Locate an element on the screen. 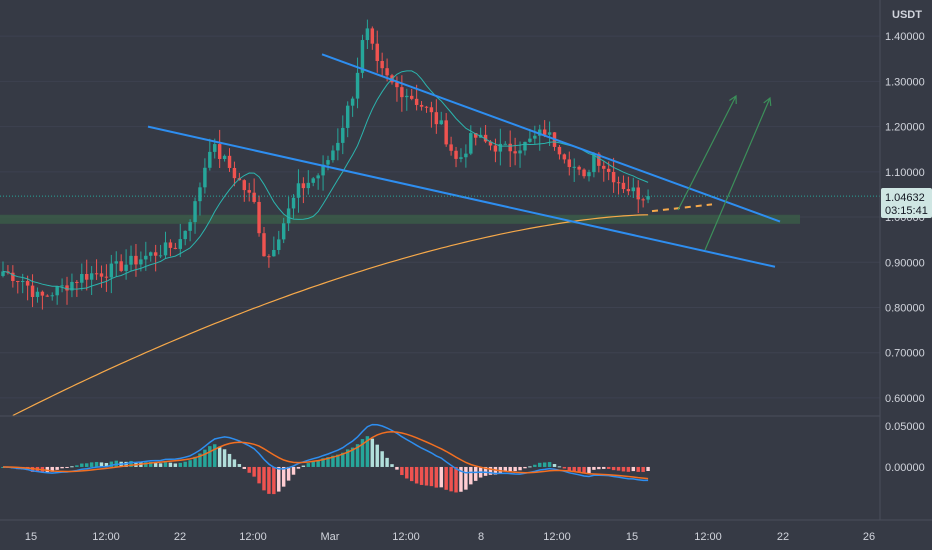 This screenshot has height=550, width=932. price-tick-label: 1.10000 is located at coordinates (905, 173).